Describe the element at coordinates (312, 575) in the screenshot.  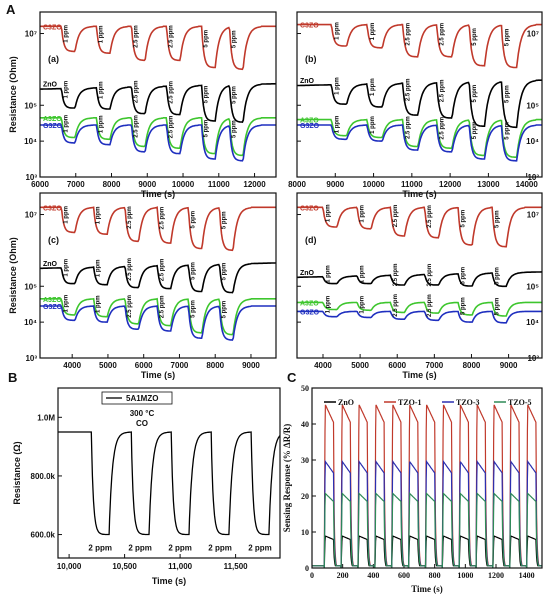
I see `panel-C-xtick-label: 0` at that location.